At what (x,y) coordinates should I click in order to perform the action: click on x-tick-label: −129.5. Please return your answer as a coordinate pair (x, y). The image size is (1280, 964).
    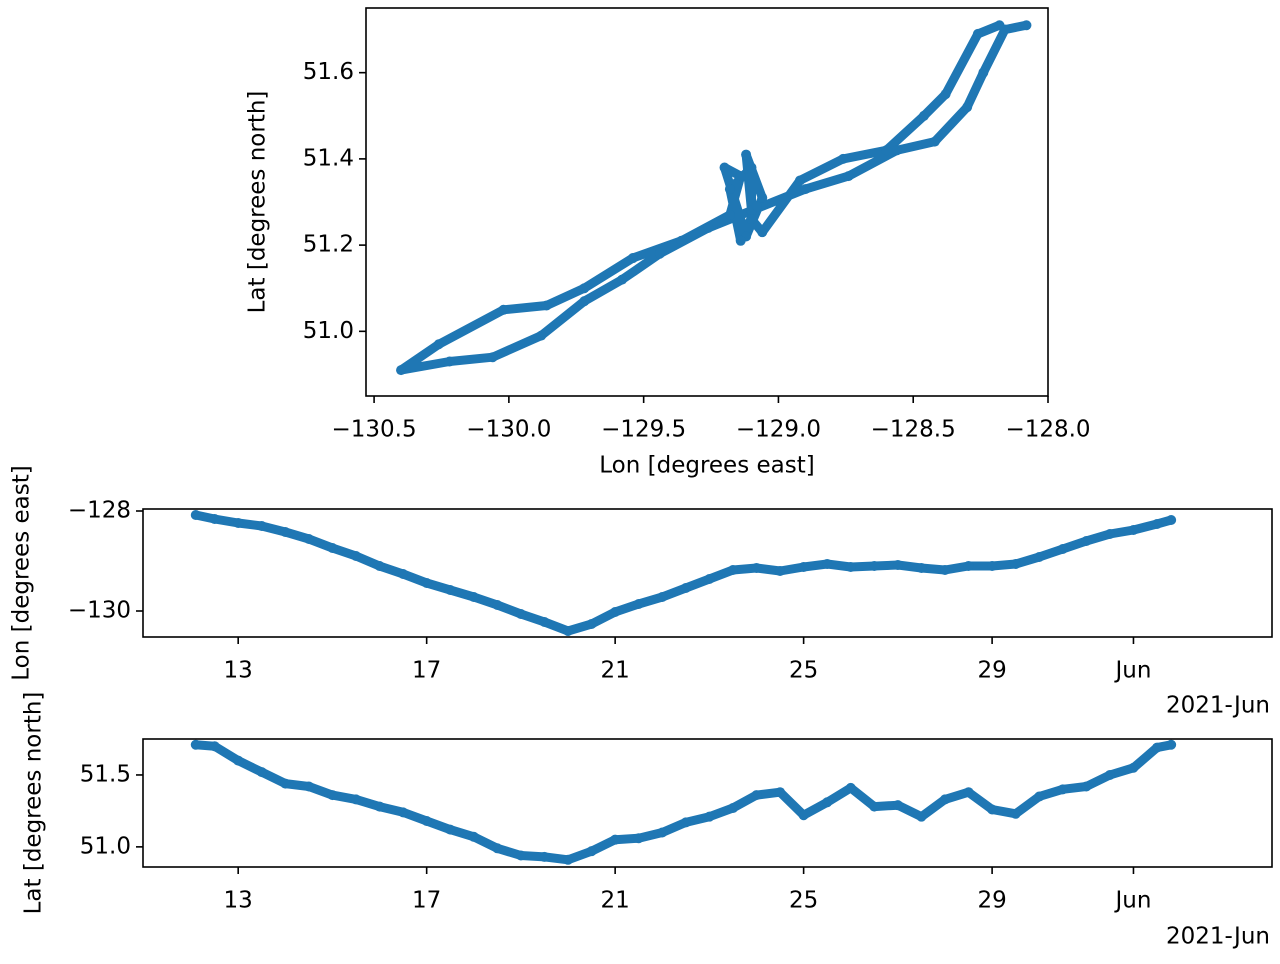
    Looking at the image, I should click on (643, 430).